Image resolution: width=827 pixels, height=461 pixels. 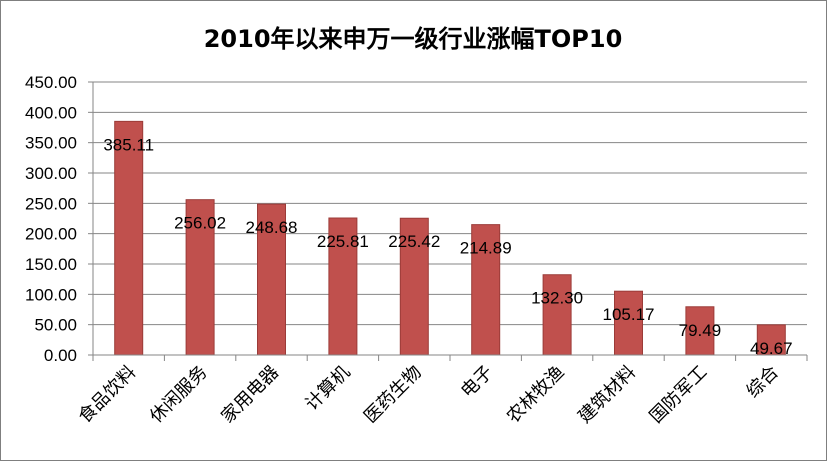 I want to click on data-label: 225.81, so click(x=343, y=241).